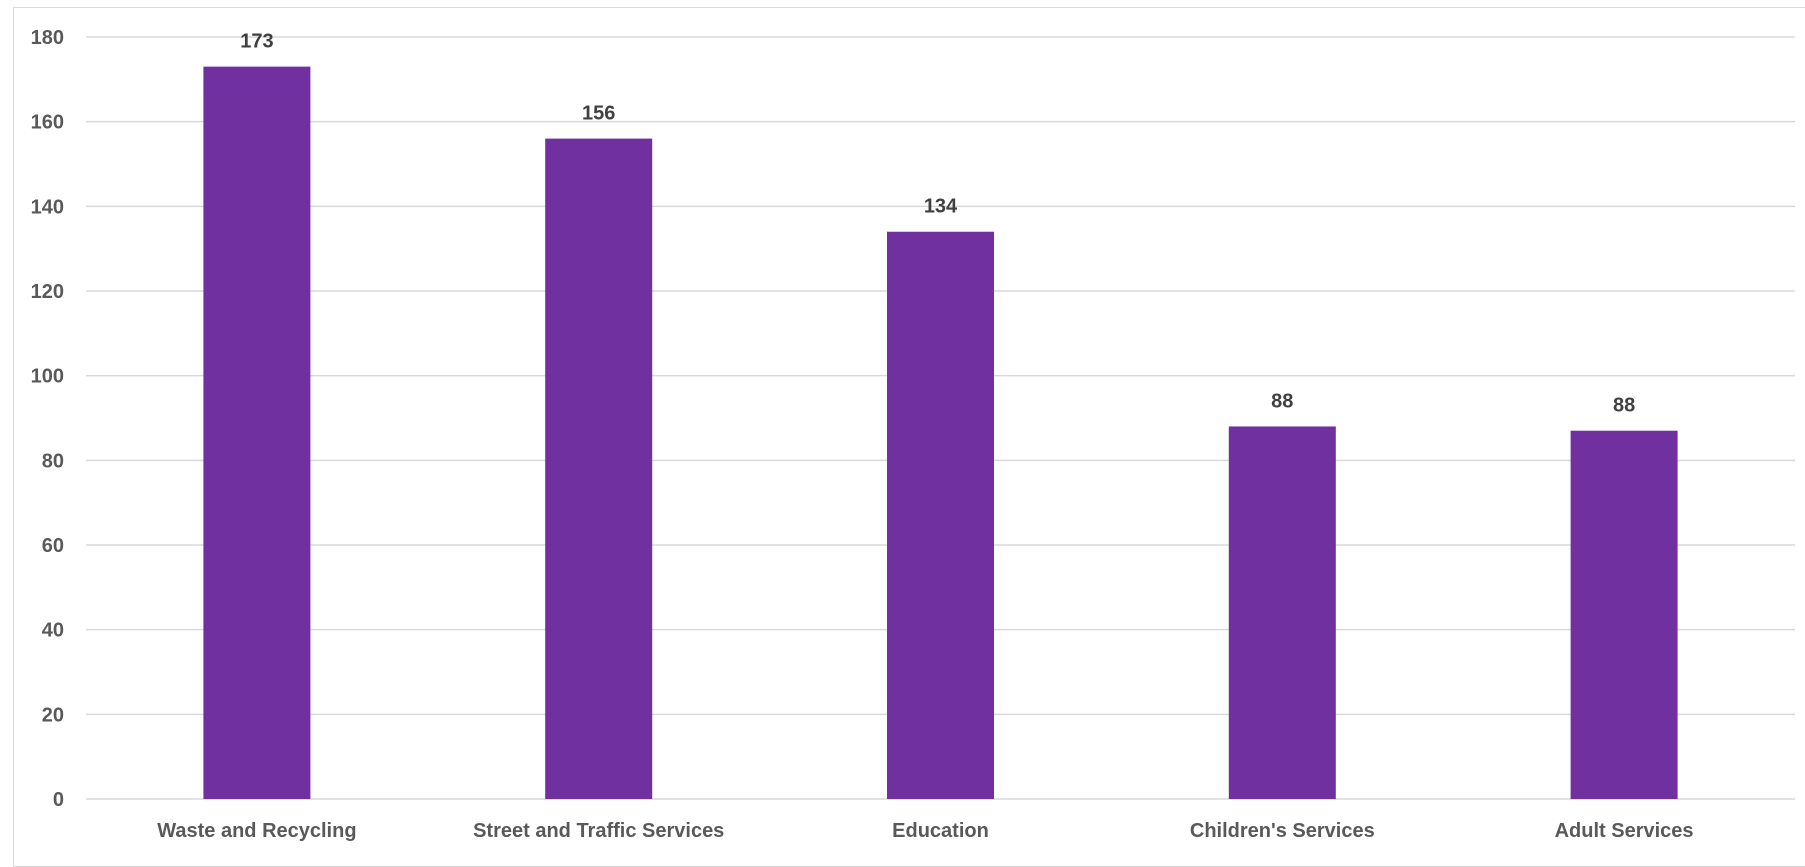 The height and width of the screenshot is (867, 1805). I want to click on data-label: 134, so click(941, 207).